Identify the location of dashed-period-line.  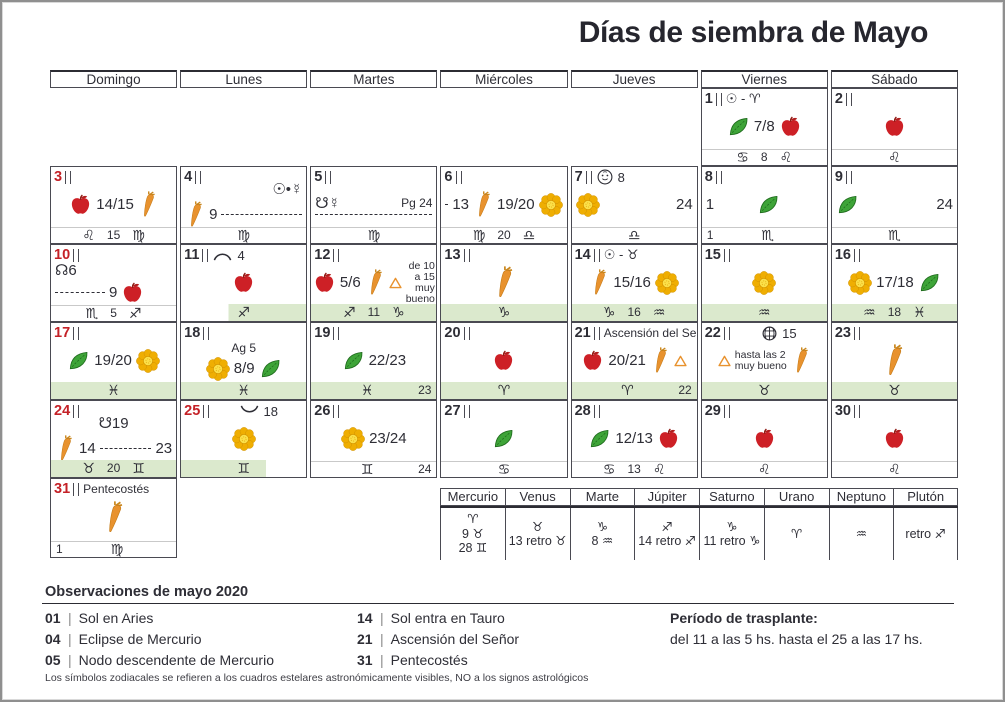
(125, 448).